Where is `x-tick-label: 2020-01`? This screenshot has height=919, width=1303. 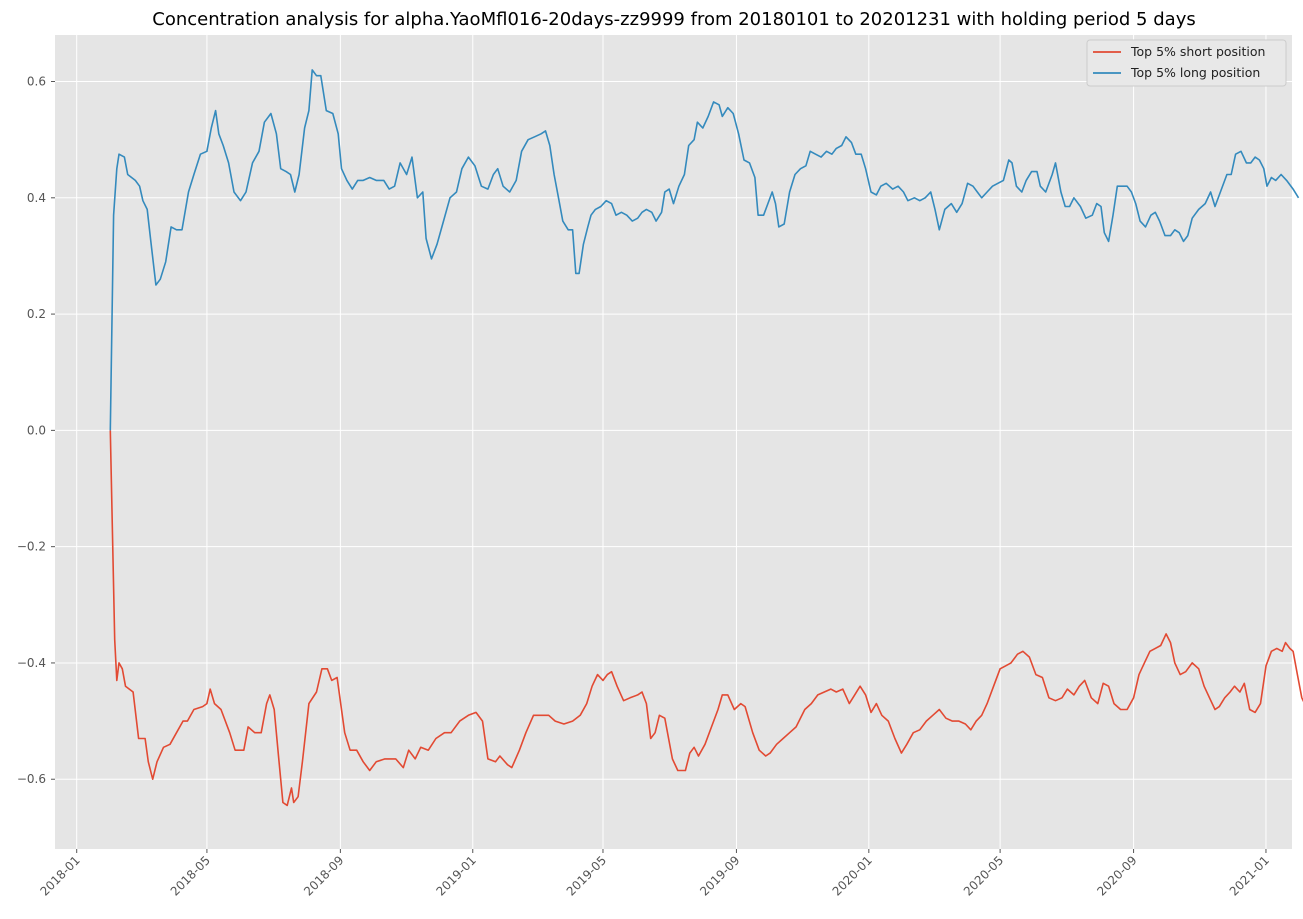 x-tick-label: 2020-01 is located at coordinates (852, 875).